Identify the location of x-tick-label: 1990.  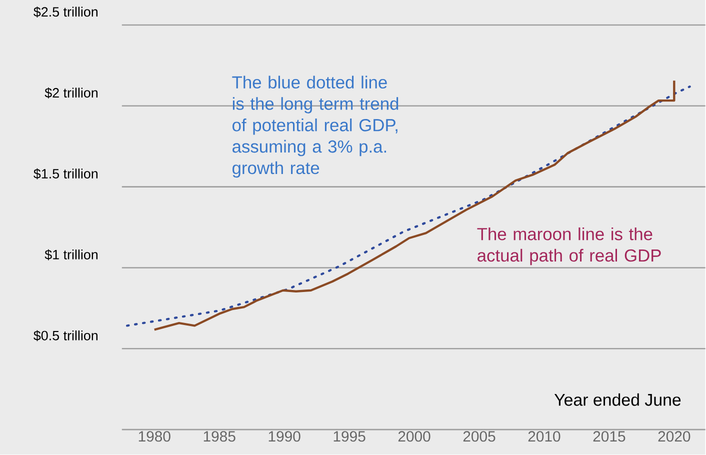
(284, 436).